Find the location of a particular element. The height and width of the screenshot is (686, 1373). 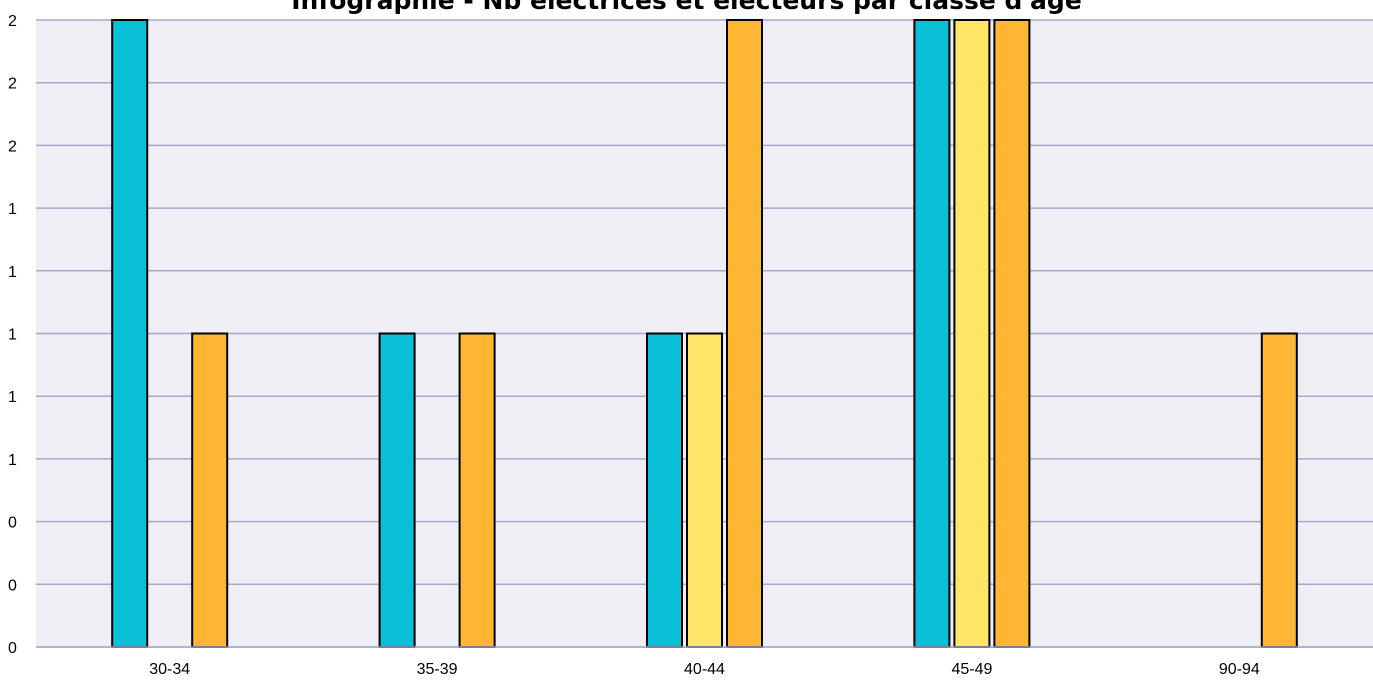

x-tick-label: 35-39 is located at coordinates (437, 669).